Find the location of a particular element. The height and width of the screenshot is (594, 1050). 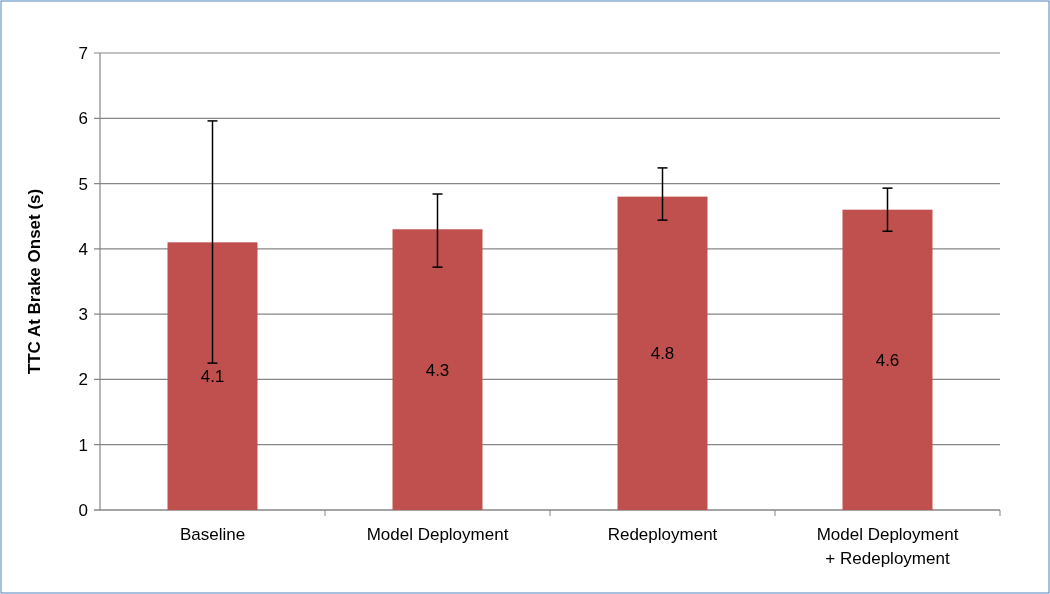

data-label: 4.6 is located at coordinates (887, 360).